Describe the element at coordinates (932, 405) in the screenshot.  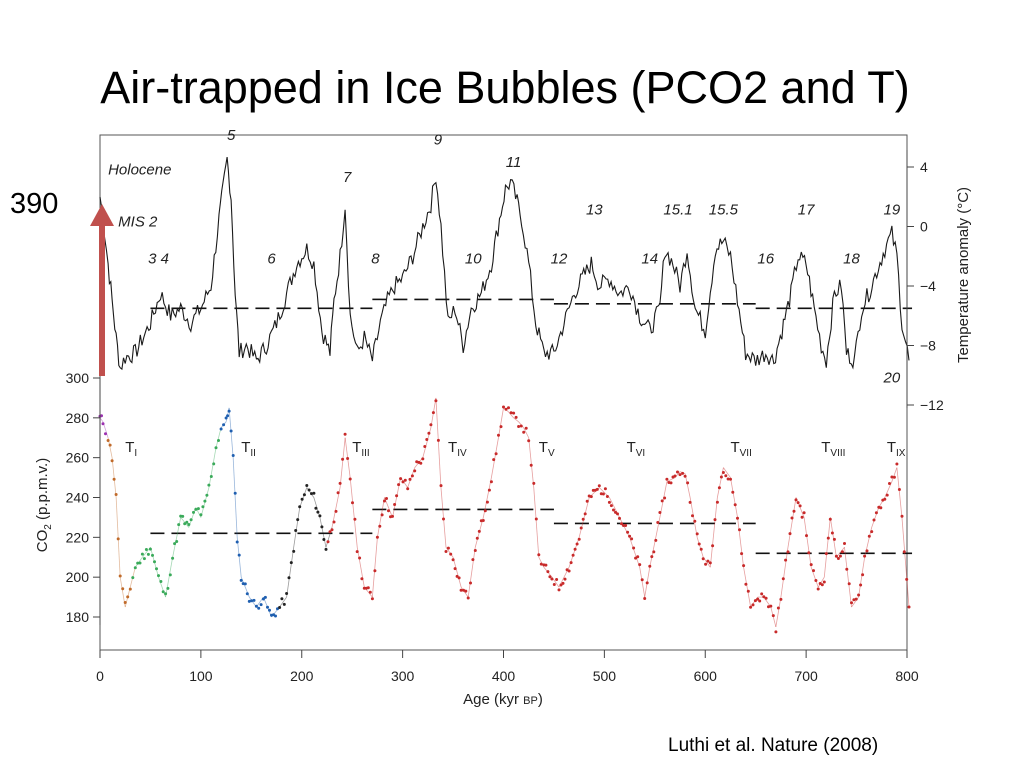
I see `temp-tick-label-4: −12` at that location.